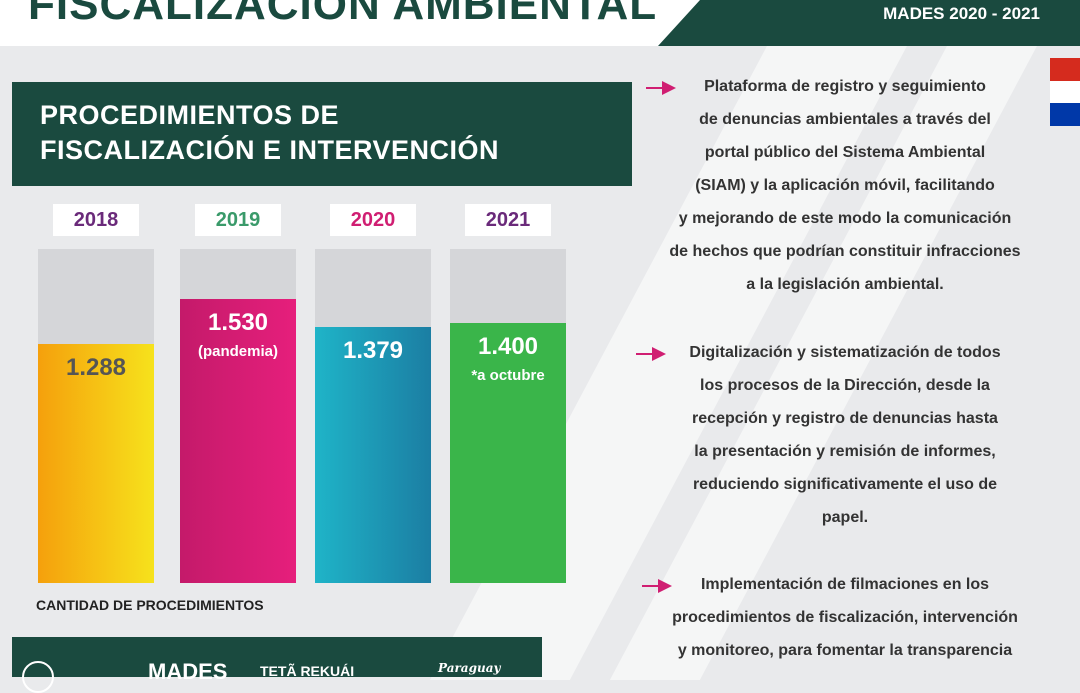  What do you see at coordinates (961, 13) in the screenshot?
I see `period-label: MADES 2020 - 2021` at bounding box center [961, 13].